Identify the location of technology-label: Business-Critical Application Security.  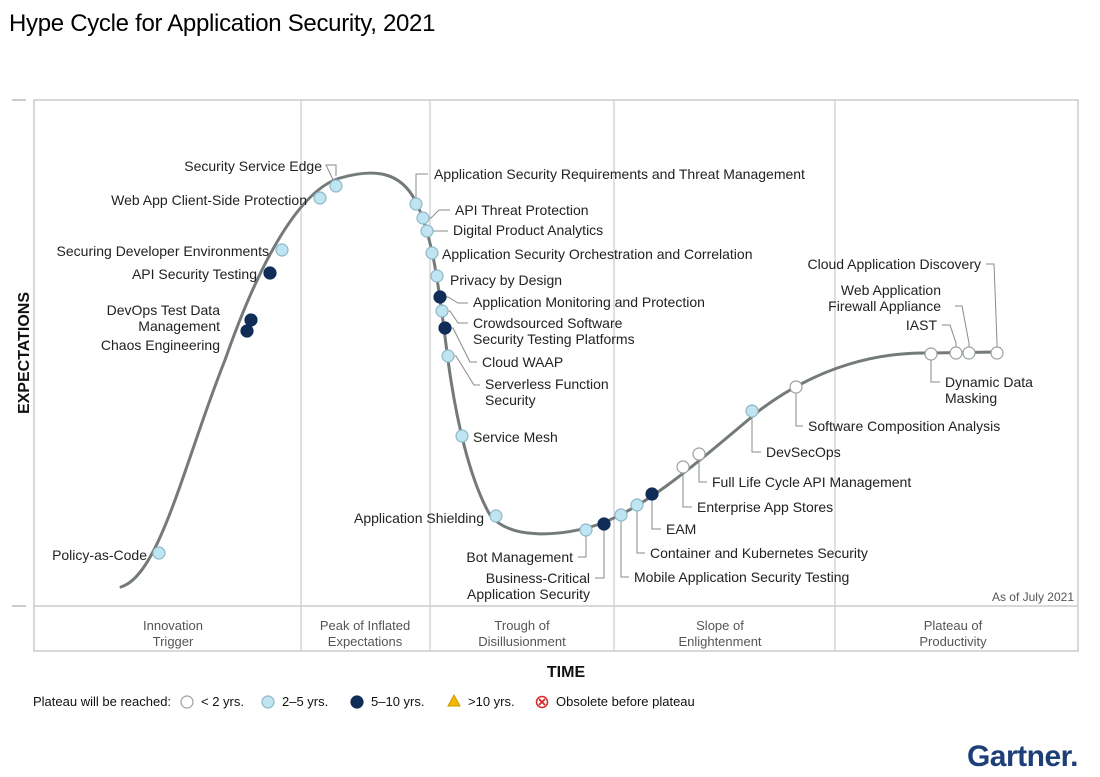
(528, 586).